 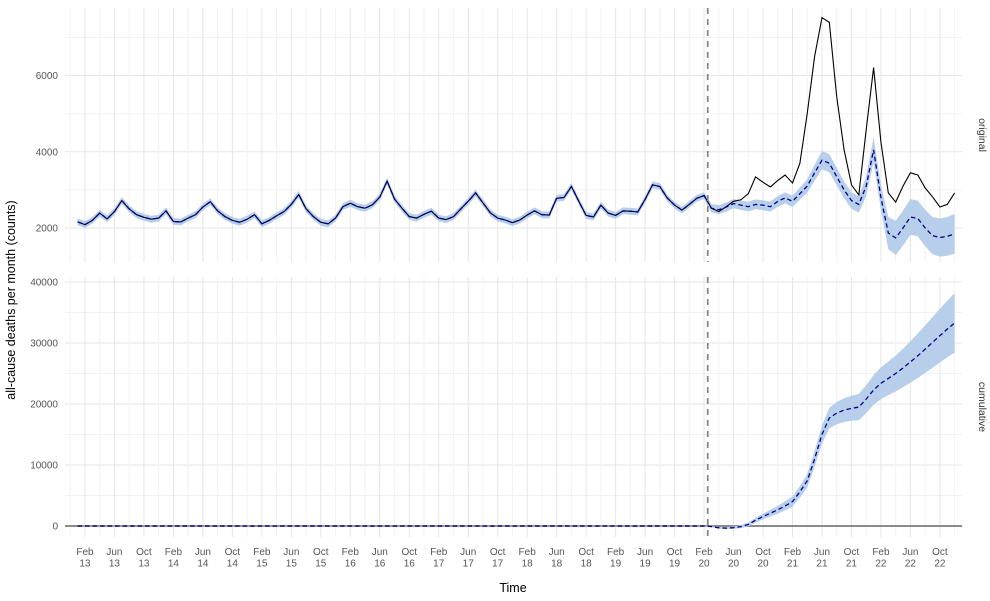 What do you see at coordinates (468, 558) in the screenshot?
I see `x-tick-label: Jun 17` at bounding box center [468, 558].